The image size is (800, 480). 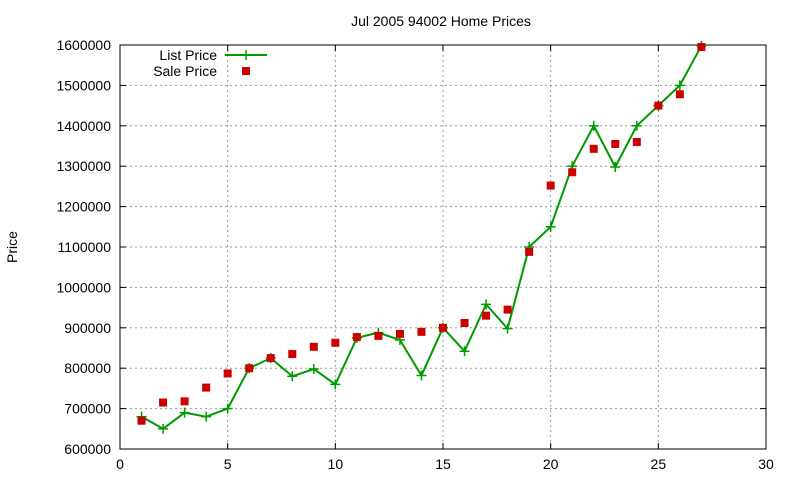 What do you see at coordinates (336, 464) in the screenshot?
I see `x-tick-label: 10` at bounding box center [336, 464].